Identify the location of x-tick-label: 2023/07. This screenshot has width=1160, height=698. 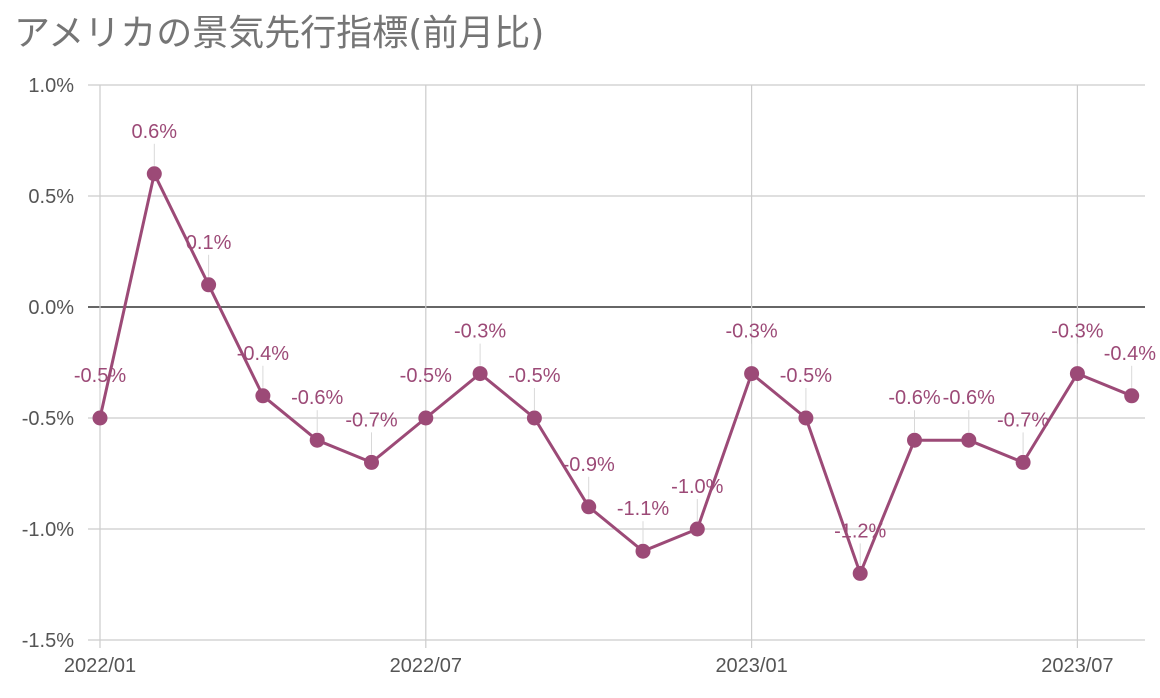
(1077, 666).